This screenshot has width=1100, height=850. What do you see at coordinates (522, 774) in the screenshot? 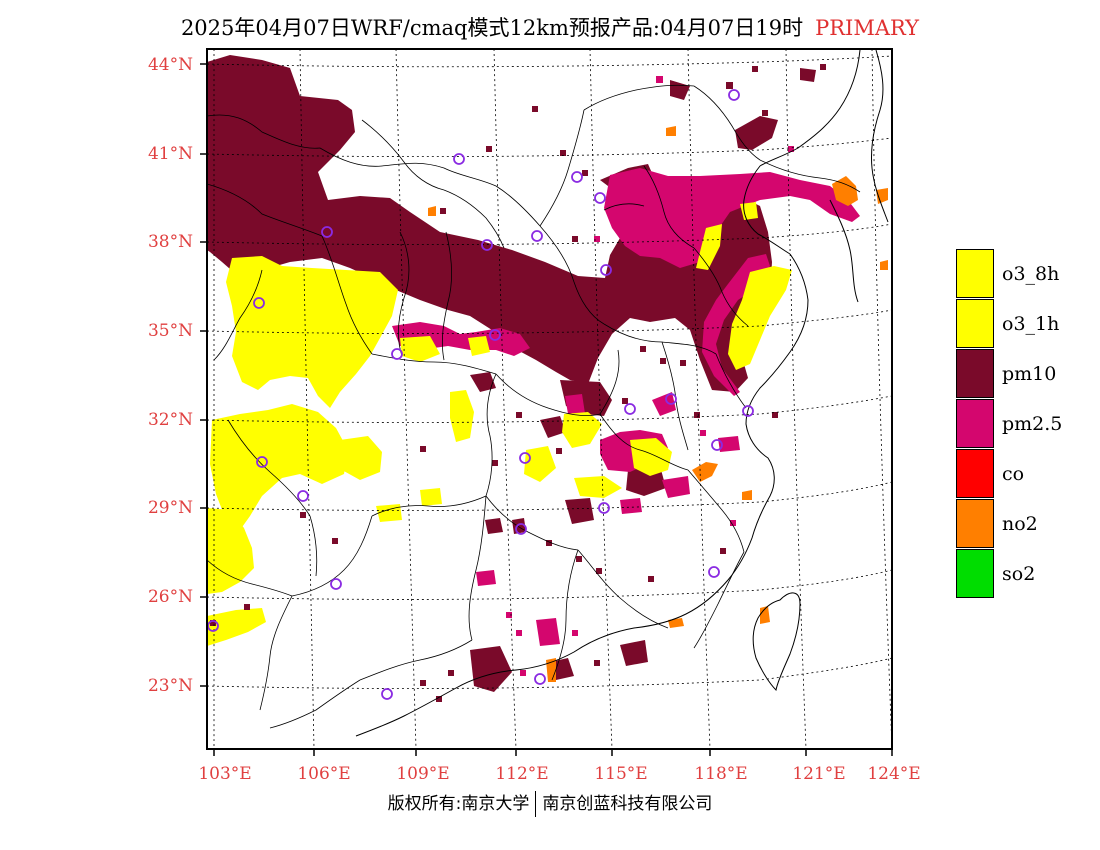
I see `lon-label-112: 112°E` at bounding box center [522, 774].